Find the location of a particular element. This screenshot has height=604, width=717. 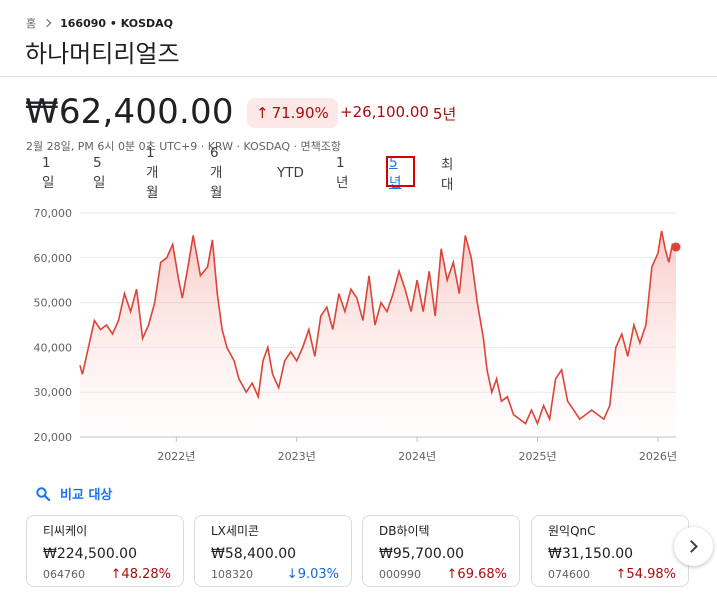

change-absolute: +26,100.00 5년 is located at coordinates (398, 113).